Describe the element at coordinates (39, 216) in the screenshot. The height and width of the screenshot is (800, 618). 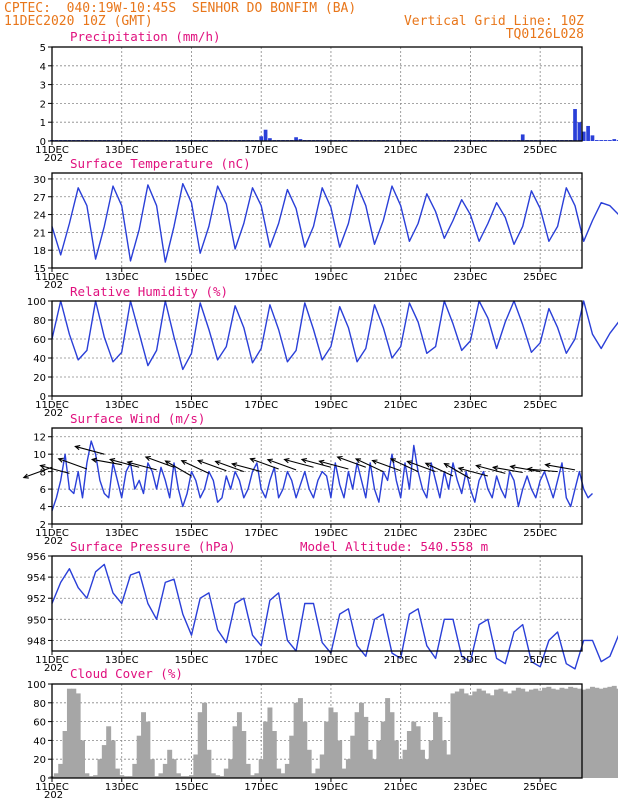
I see `temp-ytick-label-3: 24` at that location.